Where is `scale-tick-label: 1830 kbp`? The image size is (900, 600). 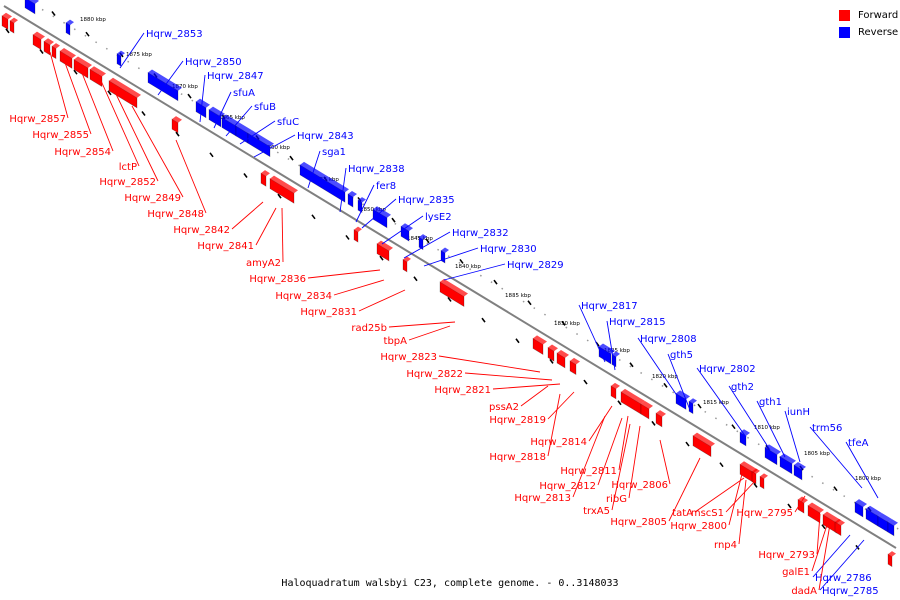 scale-tick-label: 1830 kbp is located at coordinates (567, 324).